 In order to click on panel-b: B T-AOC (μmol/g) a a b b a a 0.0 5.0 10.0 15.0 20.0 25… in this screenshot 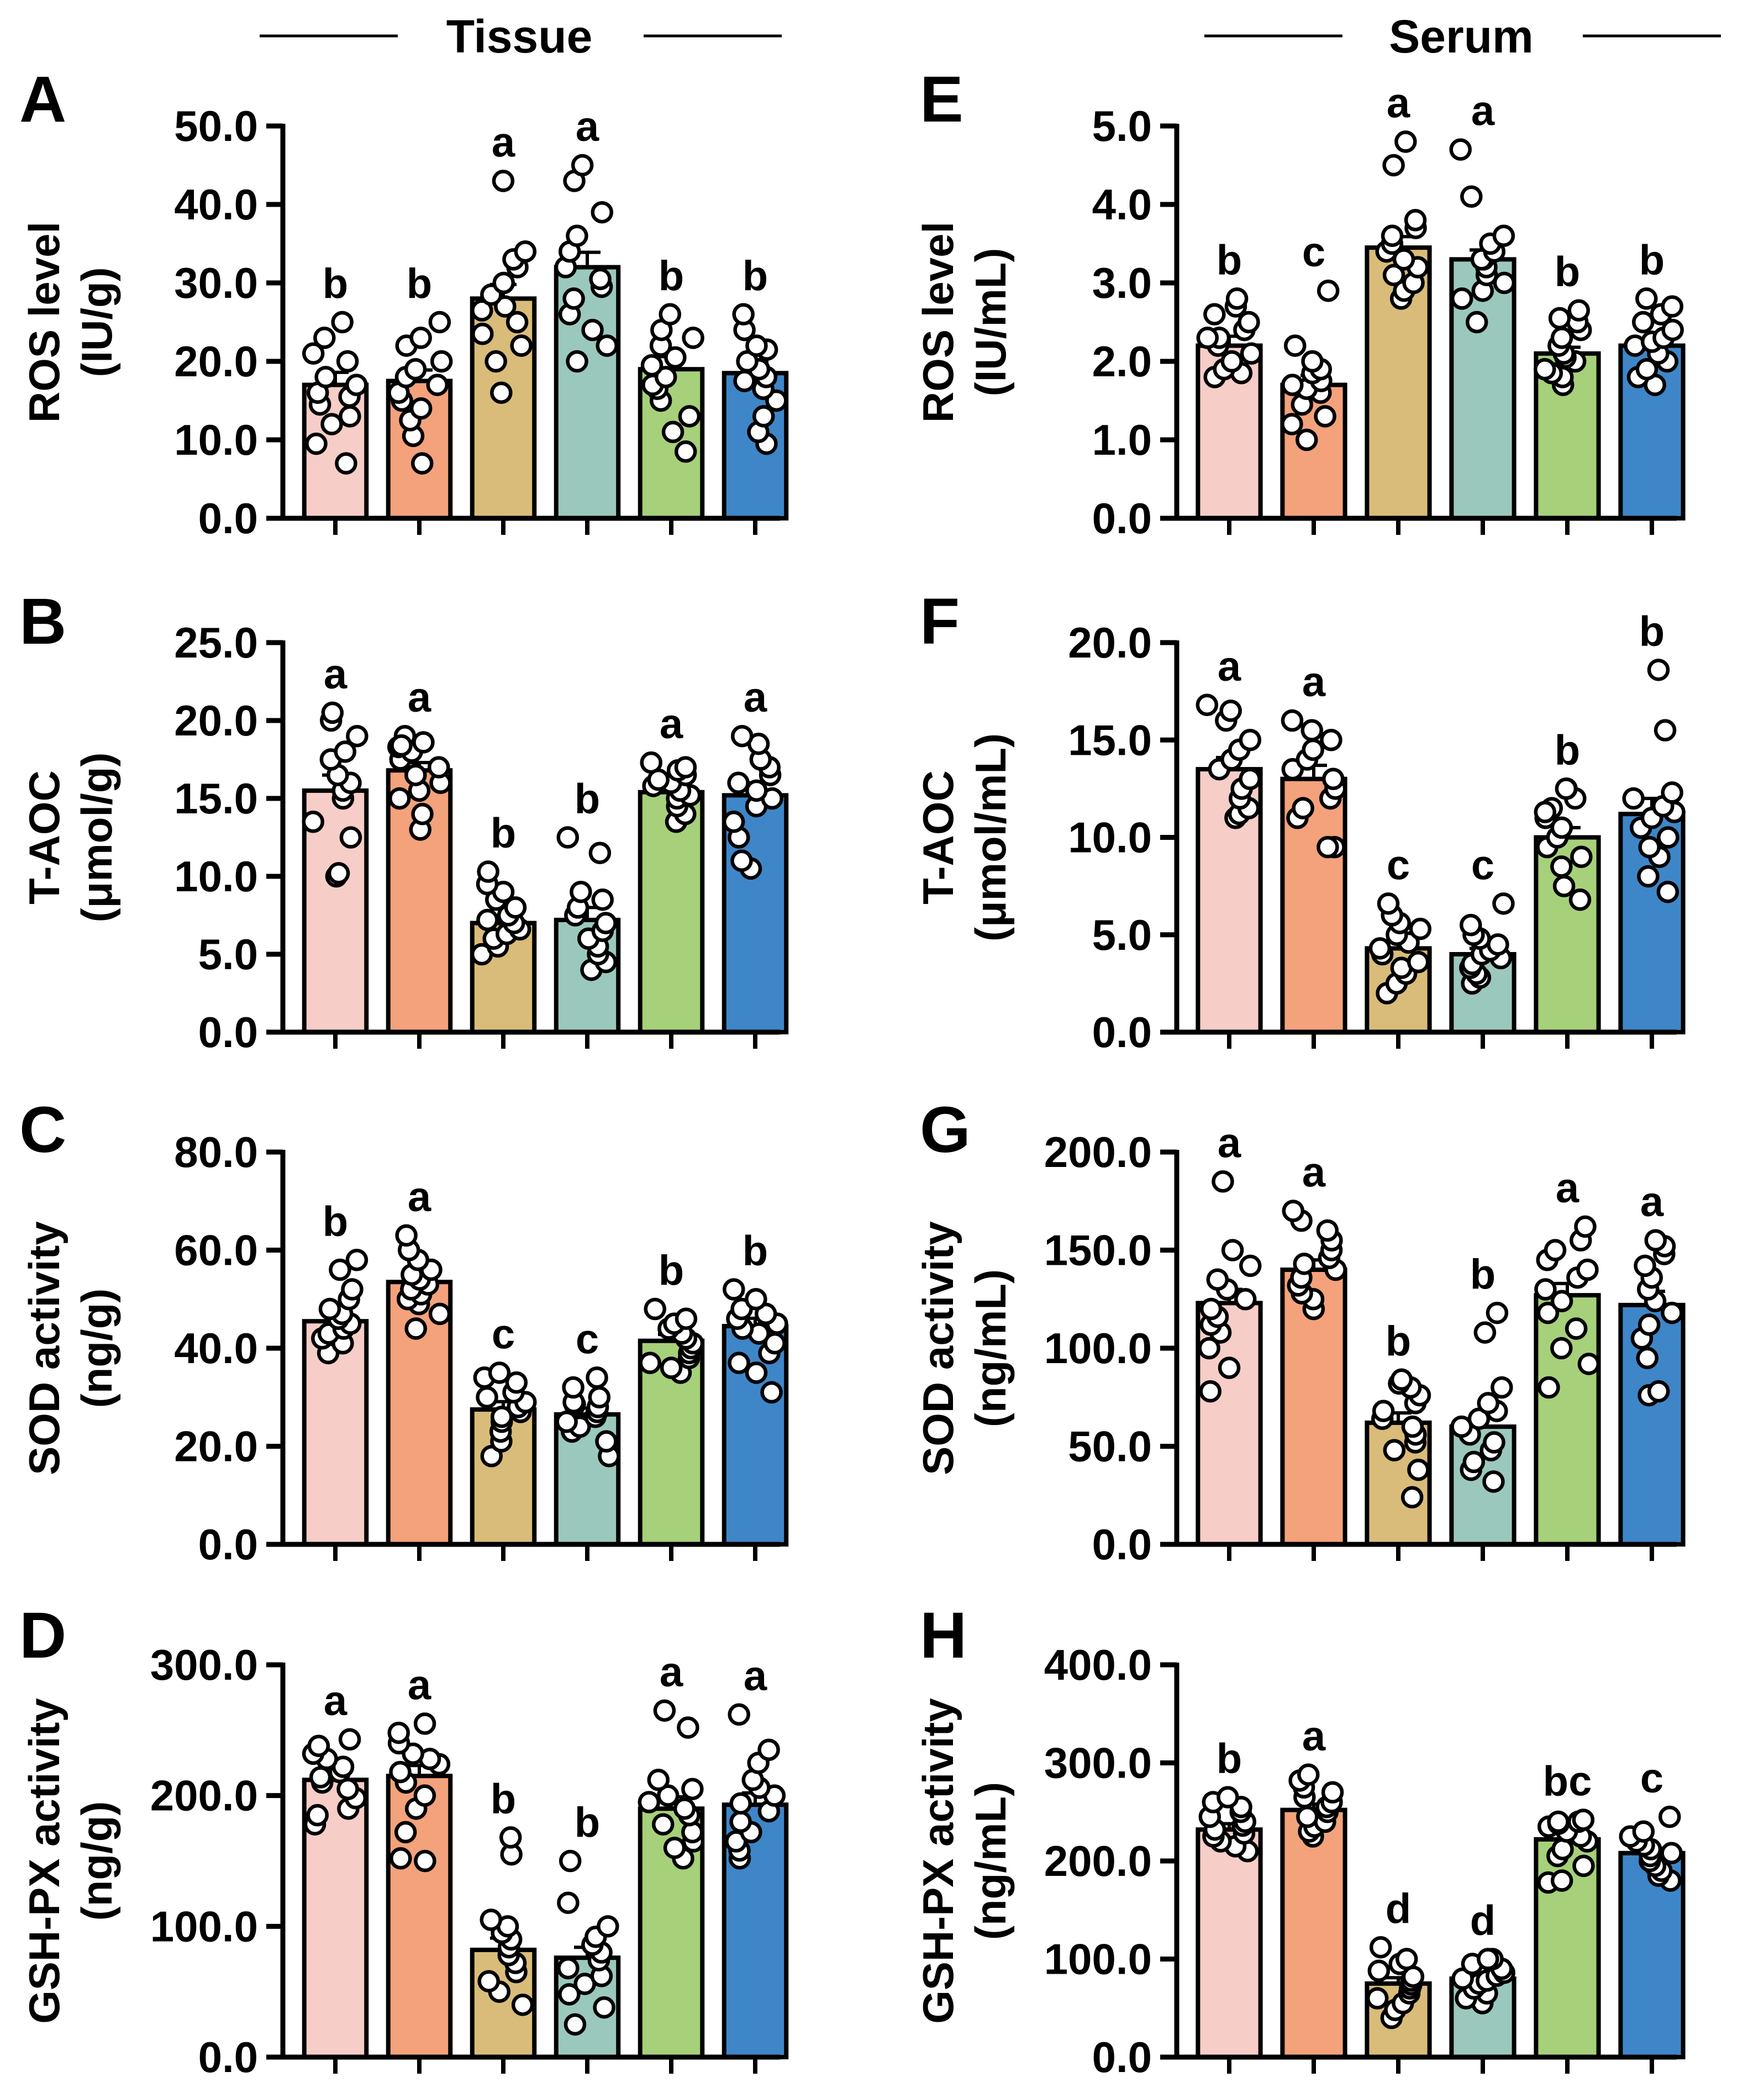, I will do `click(404, 821)`.